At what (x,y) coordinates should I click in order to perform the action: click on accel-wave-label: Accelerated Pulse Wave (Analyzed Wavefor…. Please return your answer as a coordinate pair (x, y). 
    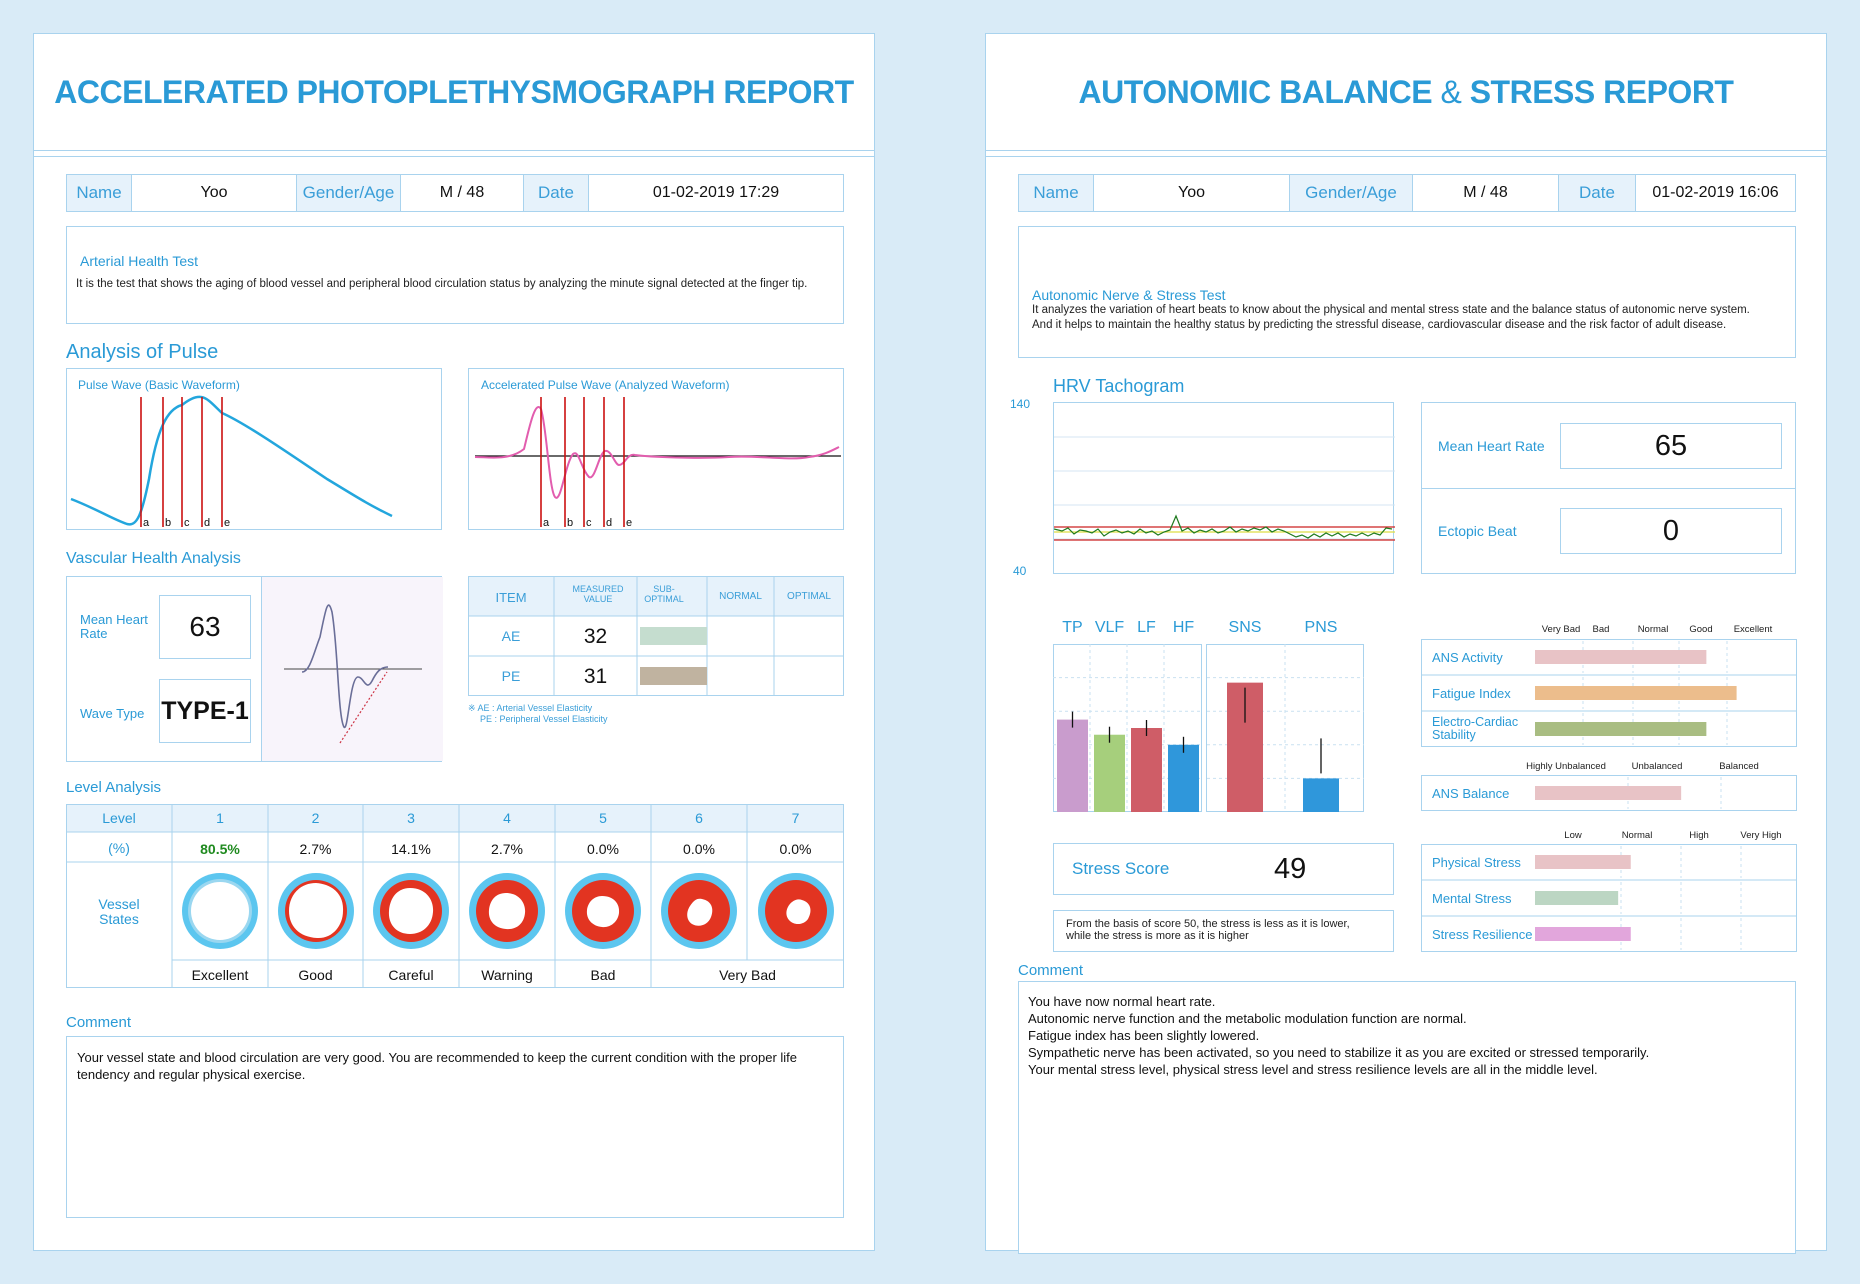
    Looking at the image, I should click on (605, 385).